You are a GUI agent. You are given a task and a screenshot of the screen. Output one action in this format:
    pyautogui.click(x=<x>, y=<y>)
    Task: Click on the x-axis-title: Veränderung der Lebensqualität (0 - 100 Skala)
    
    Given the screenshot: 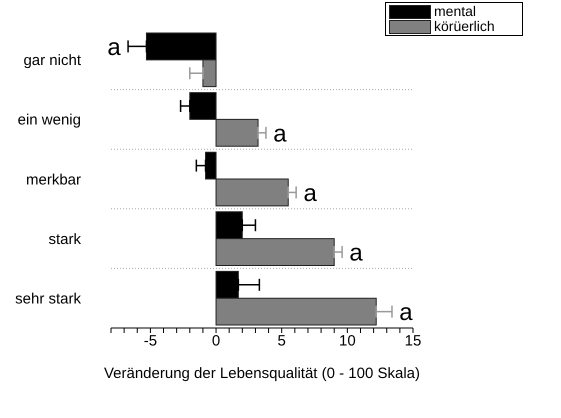 What is the action you would take?
    pyautogui.click(x=262, y=373)
    